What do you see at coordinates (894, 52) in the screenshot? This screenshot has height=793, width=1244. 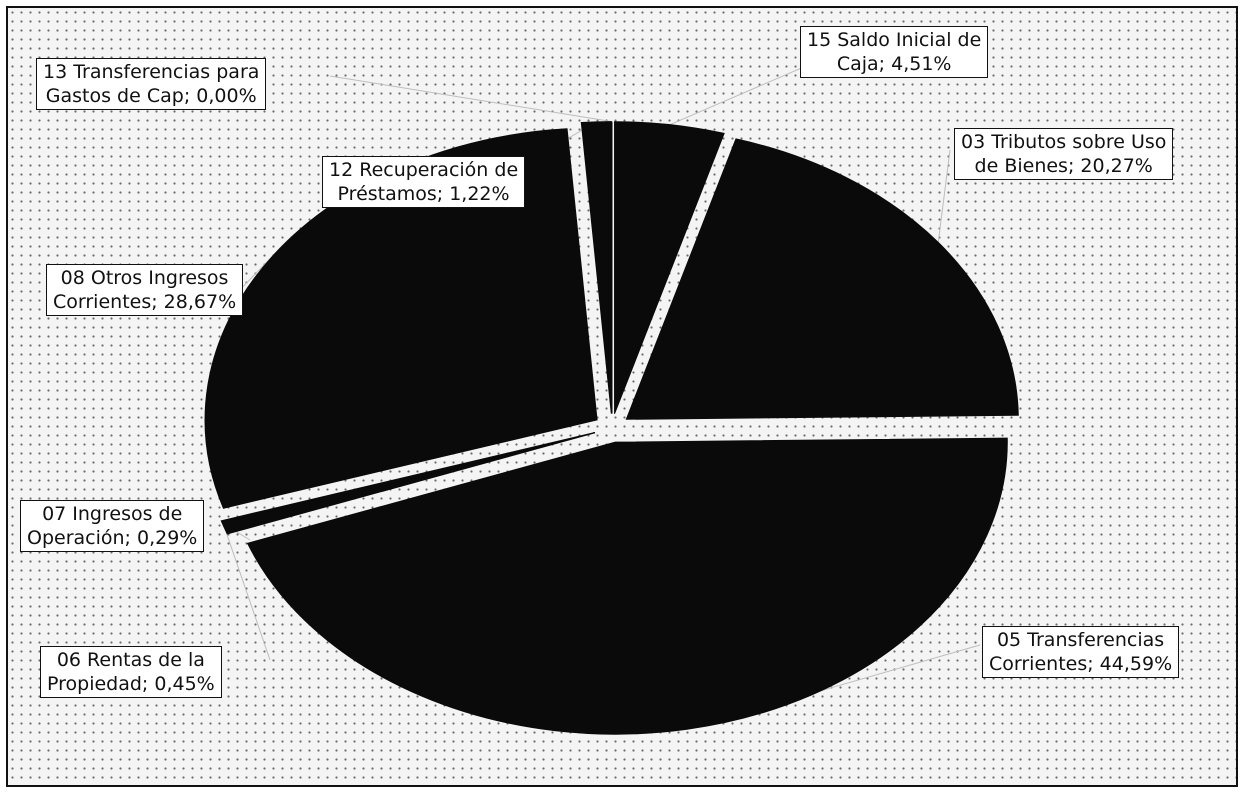 I see `label-saldo-inicial-caja: 15 Saldo Inicial de Caja; 4,51%` at bounding box center [894, 52].